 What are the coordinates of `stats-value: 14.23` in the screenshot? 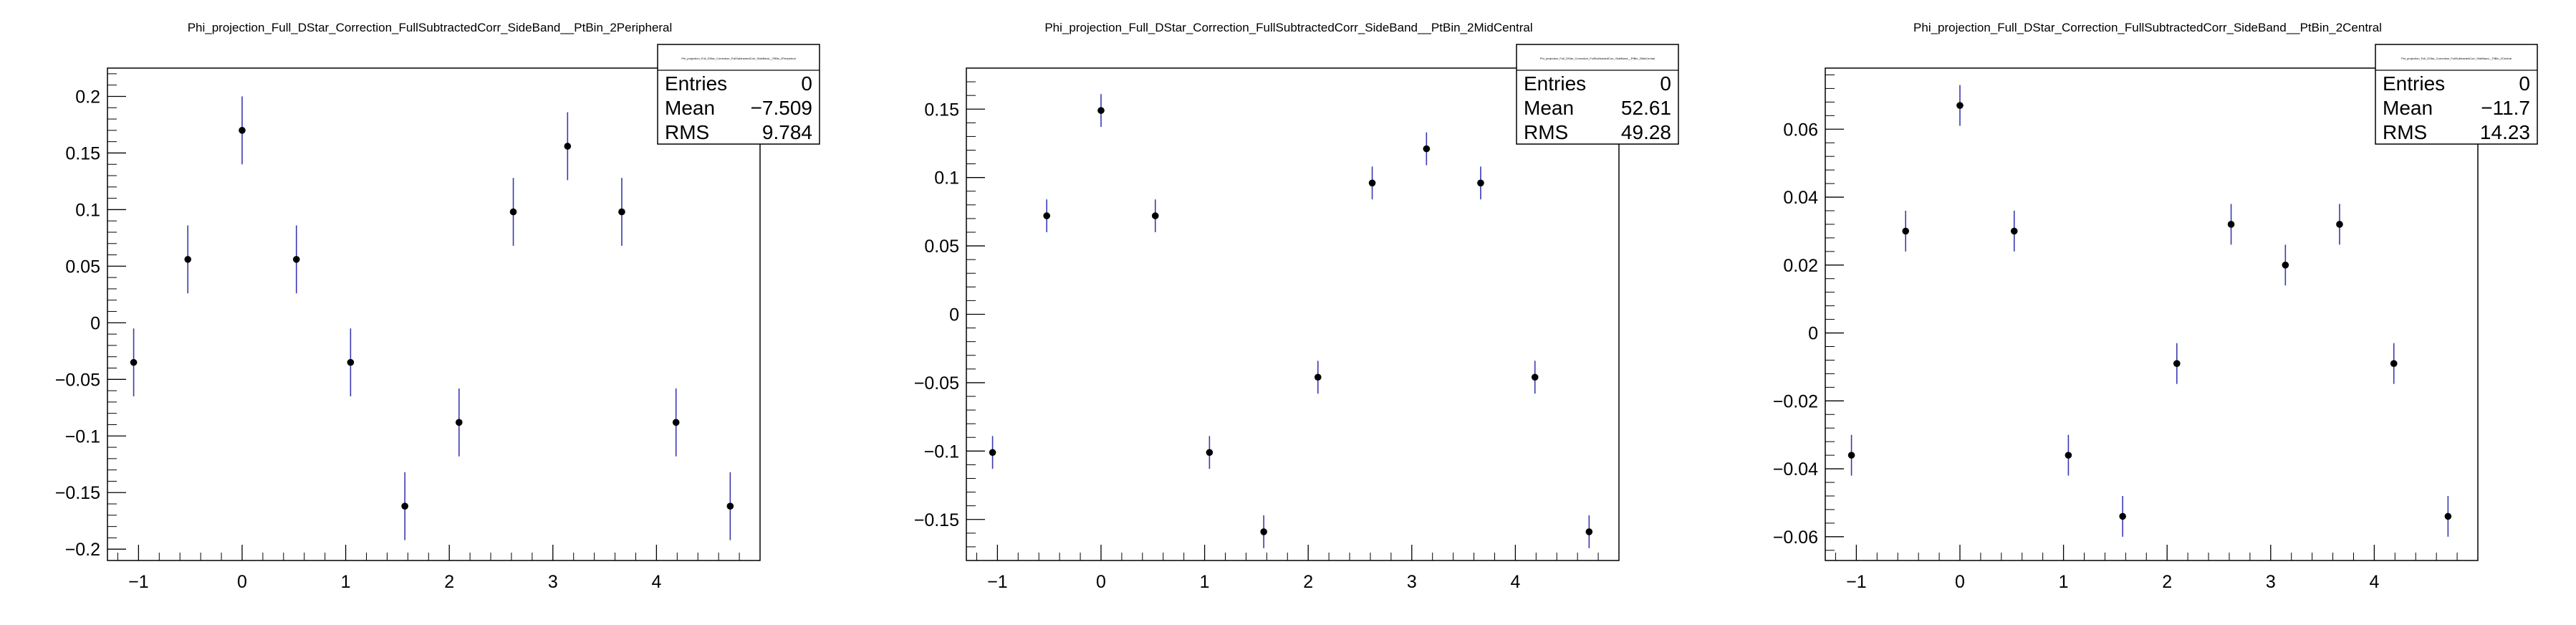 It's located at (2505, 132).